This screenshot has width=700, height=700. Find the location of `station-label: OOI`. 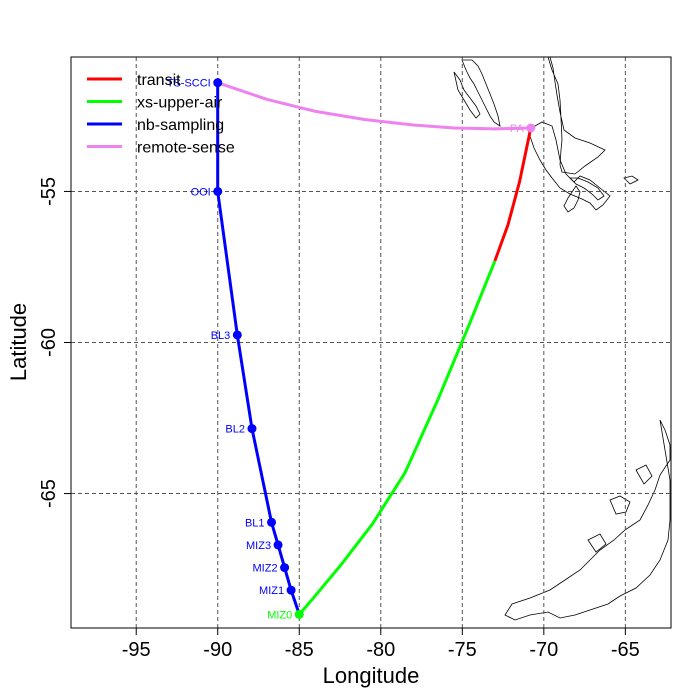

station-label: OOI is located at coordinates (201, 192).